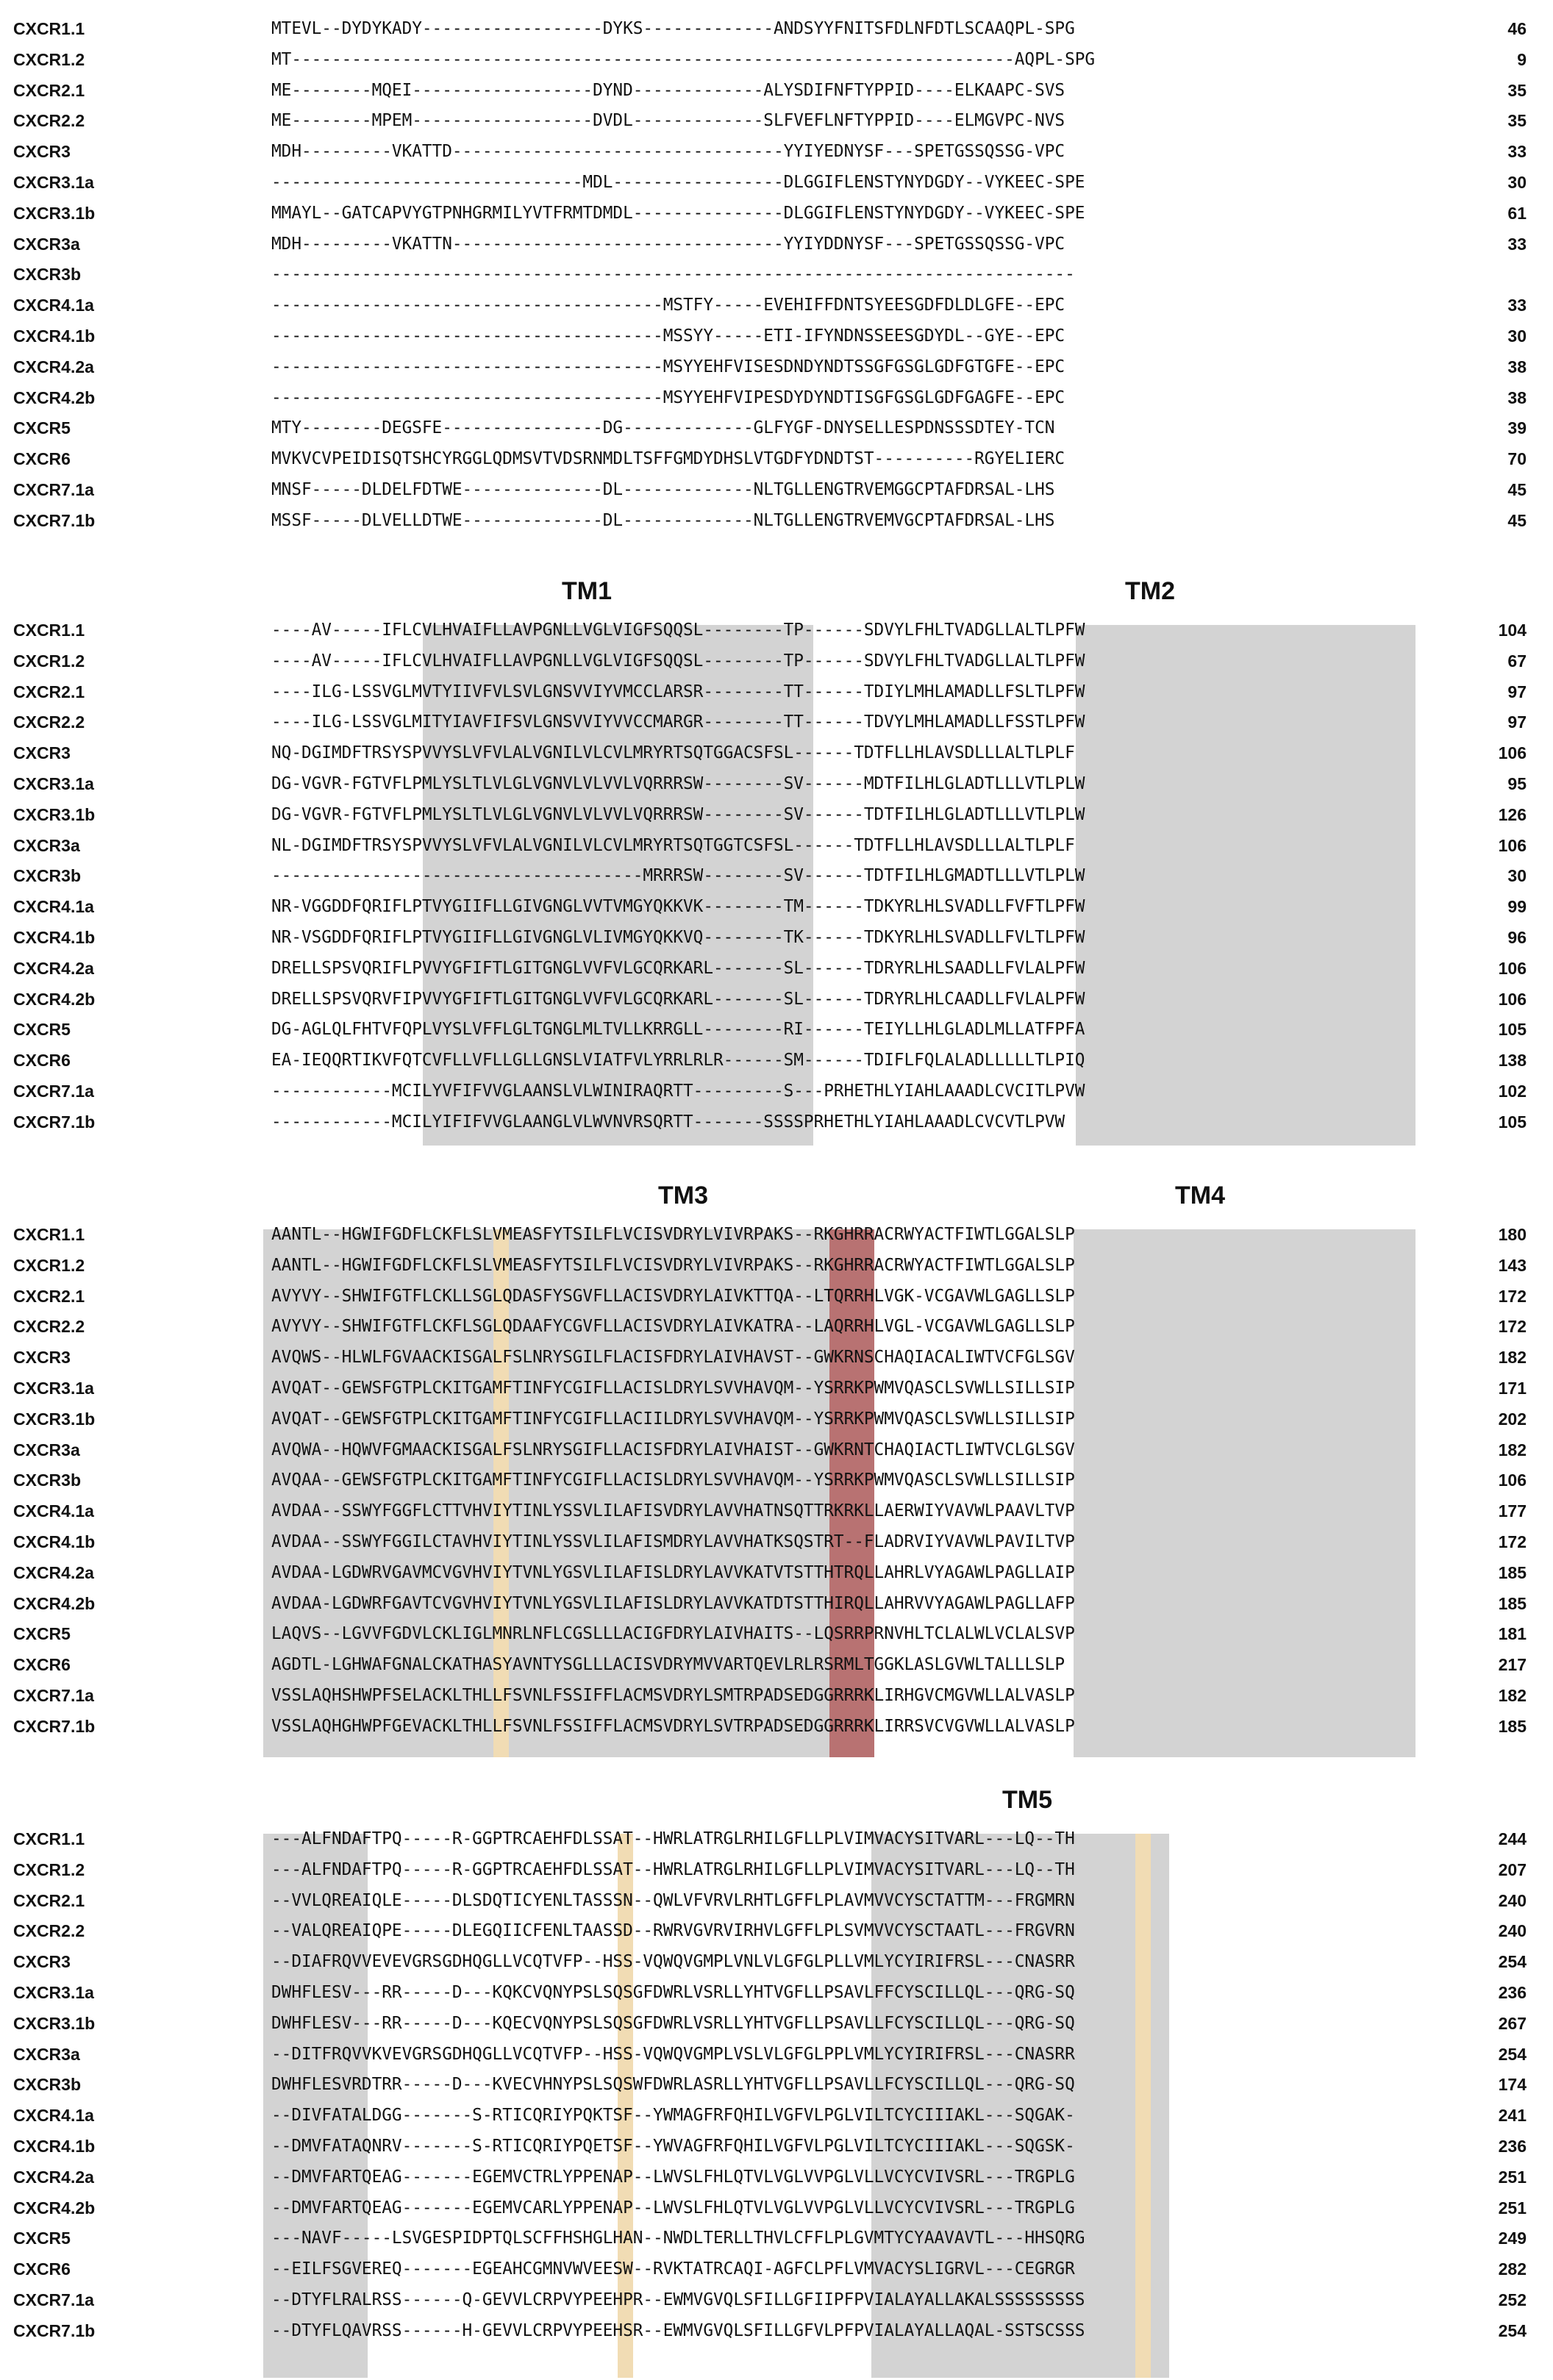 The height and width of the screenshot is (2380, 1553). Describe the element at coordinates (1512, 1265) in the screenshot. I see `residue-count: 143` at that location.